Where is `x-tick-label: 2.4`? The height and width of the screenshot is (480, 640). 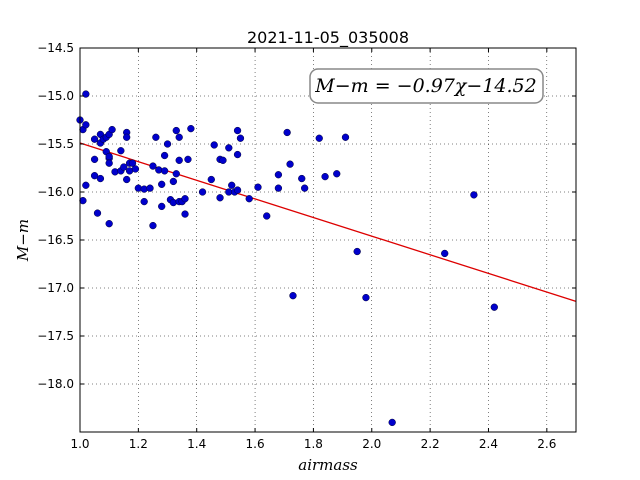 x-tick-label: 2.4 is located at coordinates (488, 444).